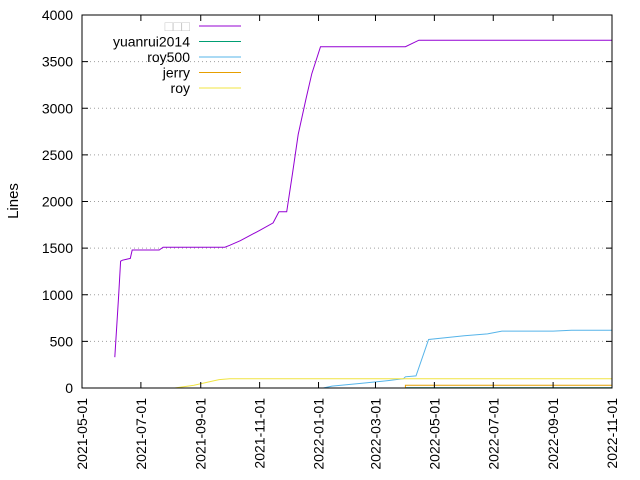  What do you see at coordinates (57, 15) in the screenshot?
I see `y-tick-label: 4000` at bounding box center [57, 15].